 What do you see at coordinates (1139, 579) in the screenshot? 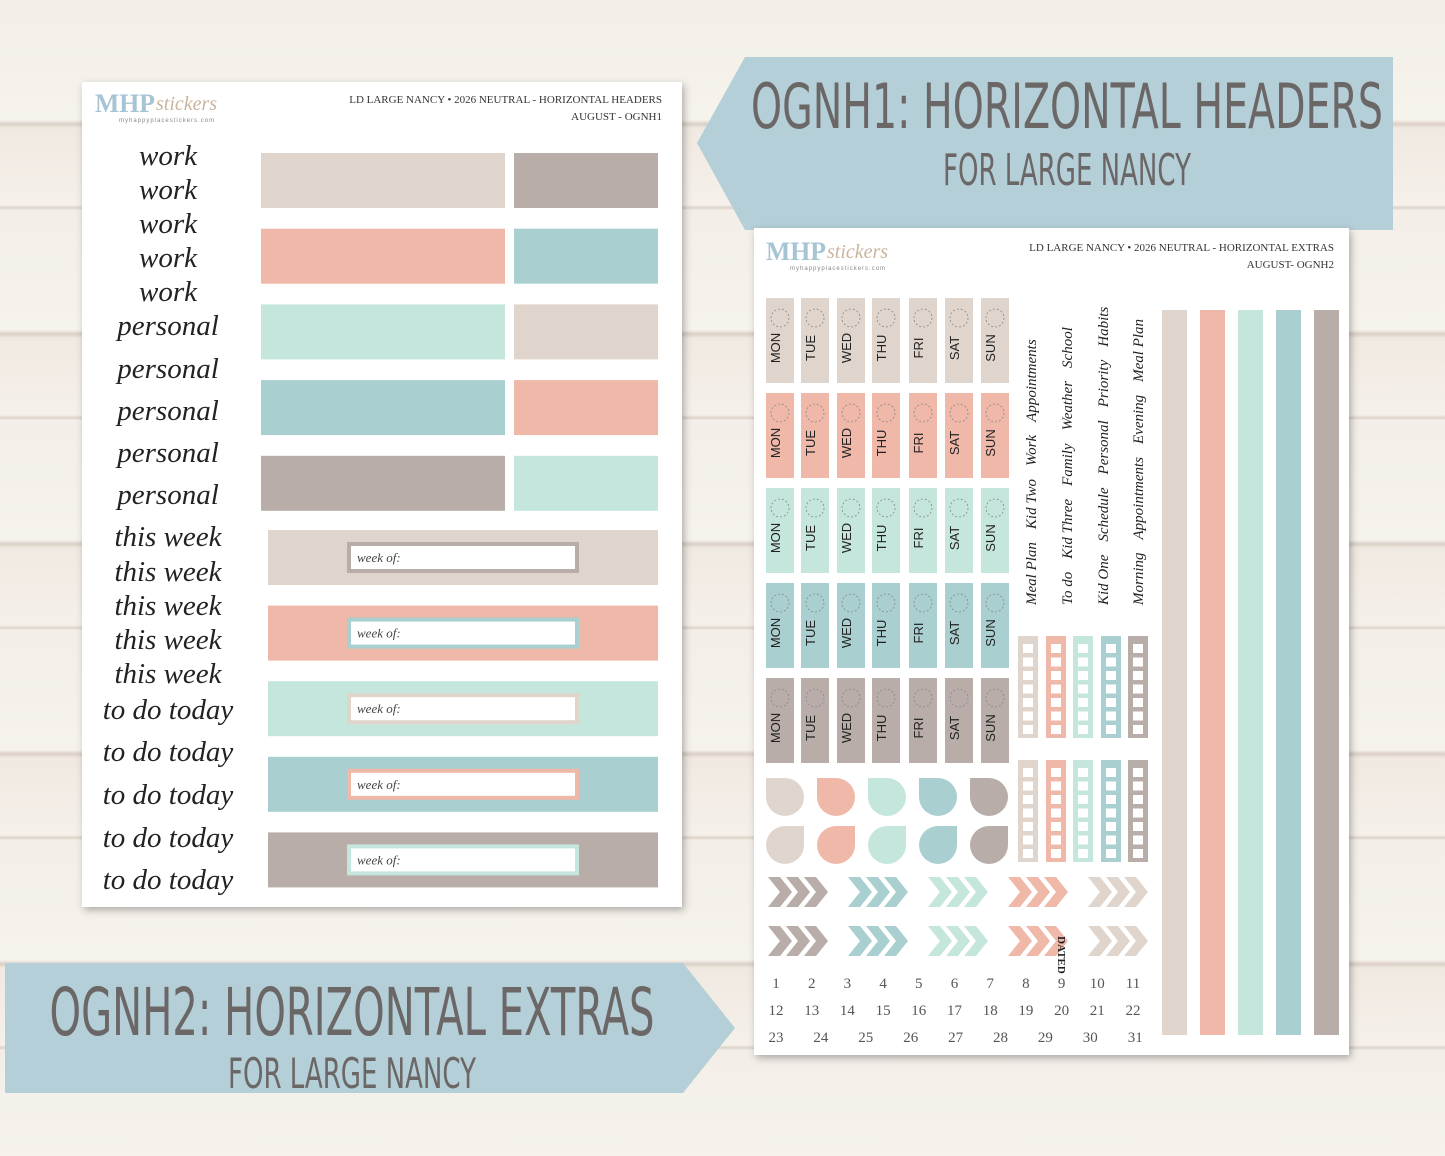
I see `label-word: Morning` at bounding box center [1139, 579].